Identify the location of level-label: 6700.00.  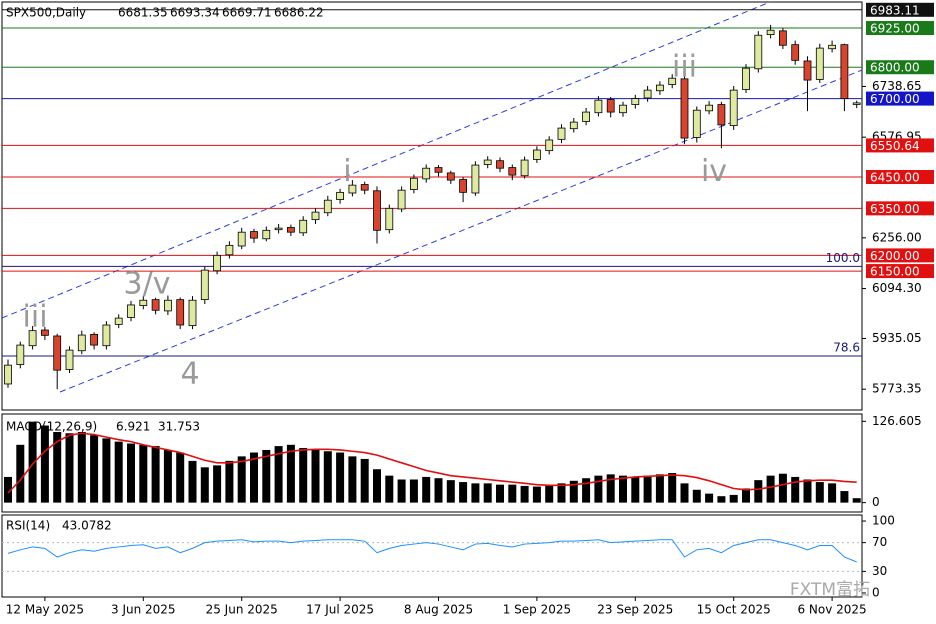
(895, 99).